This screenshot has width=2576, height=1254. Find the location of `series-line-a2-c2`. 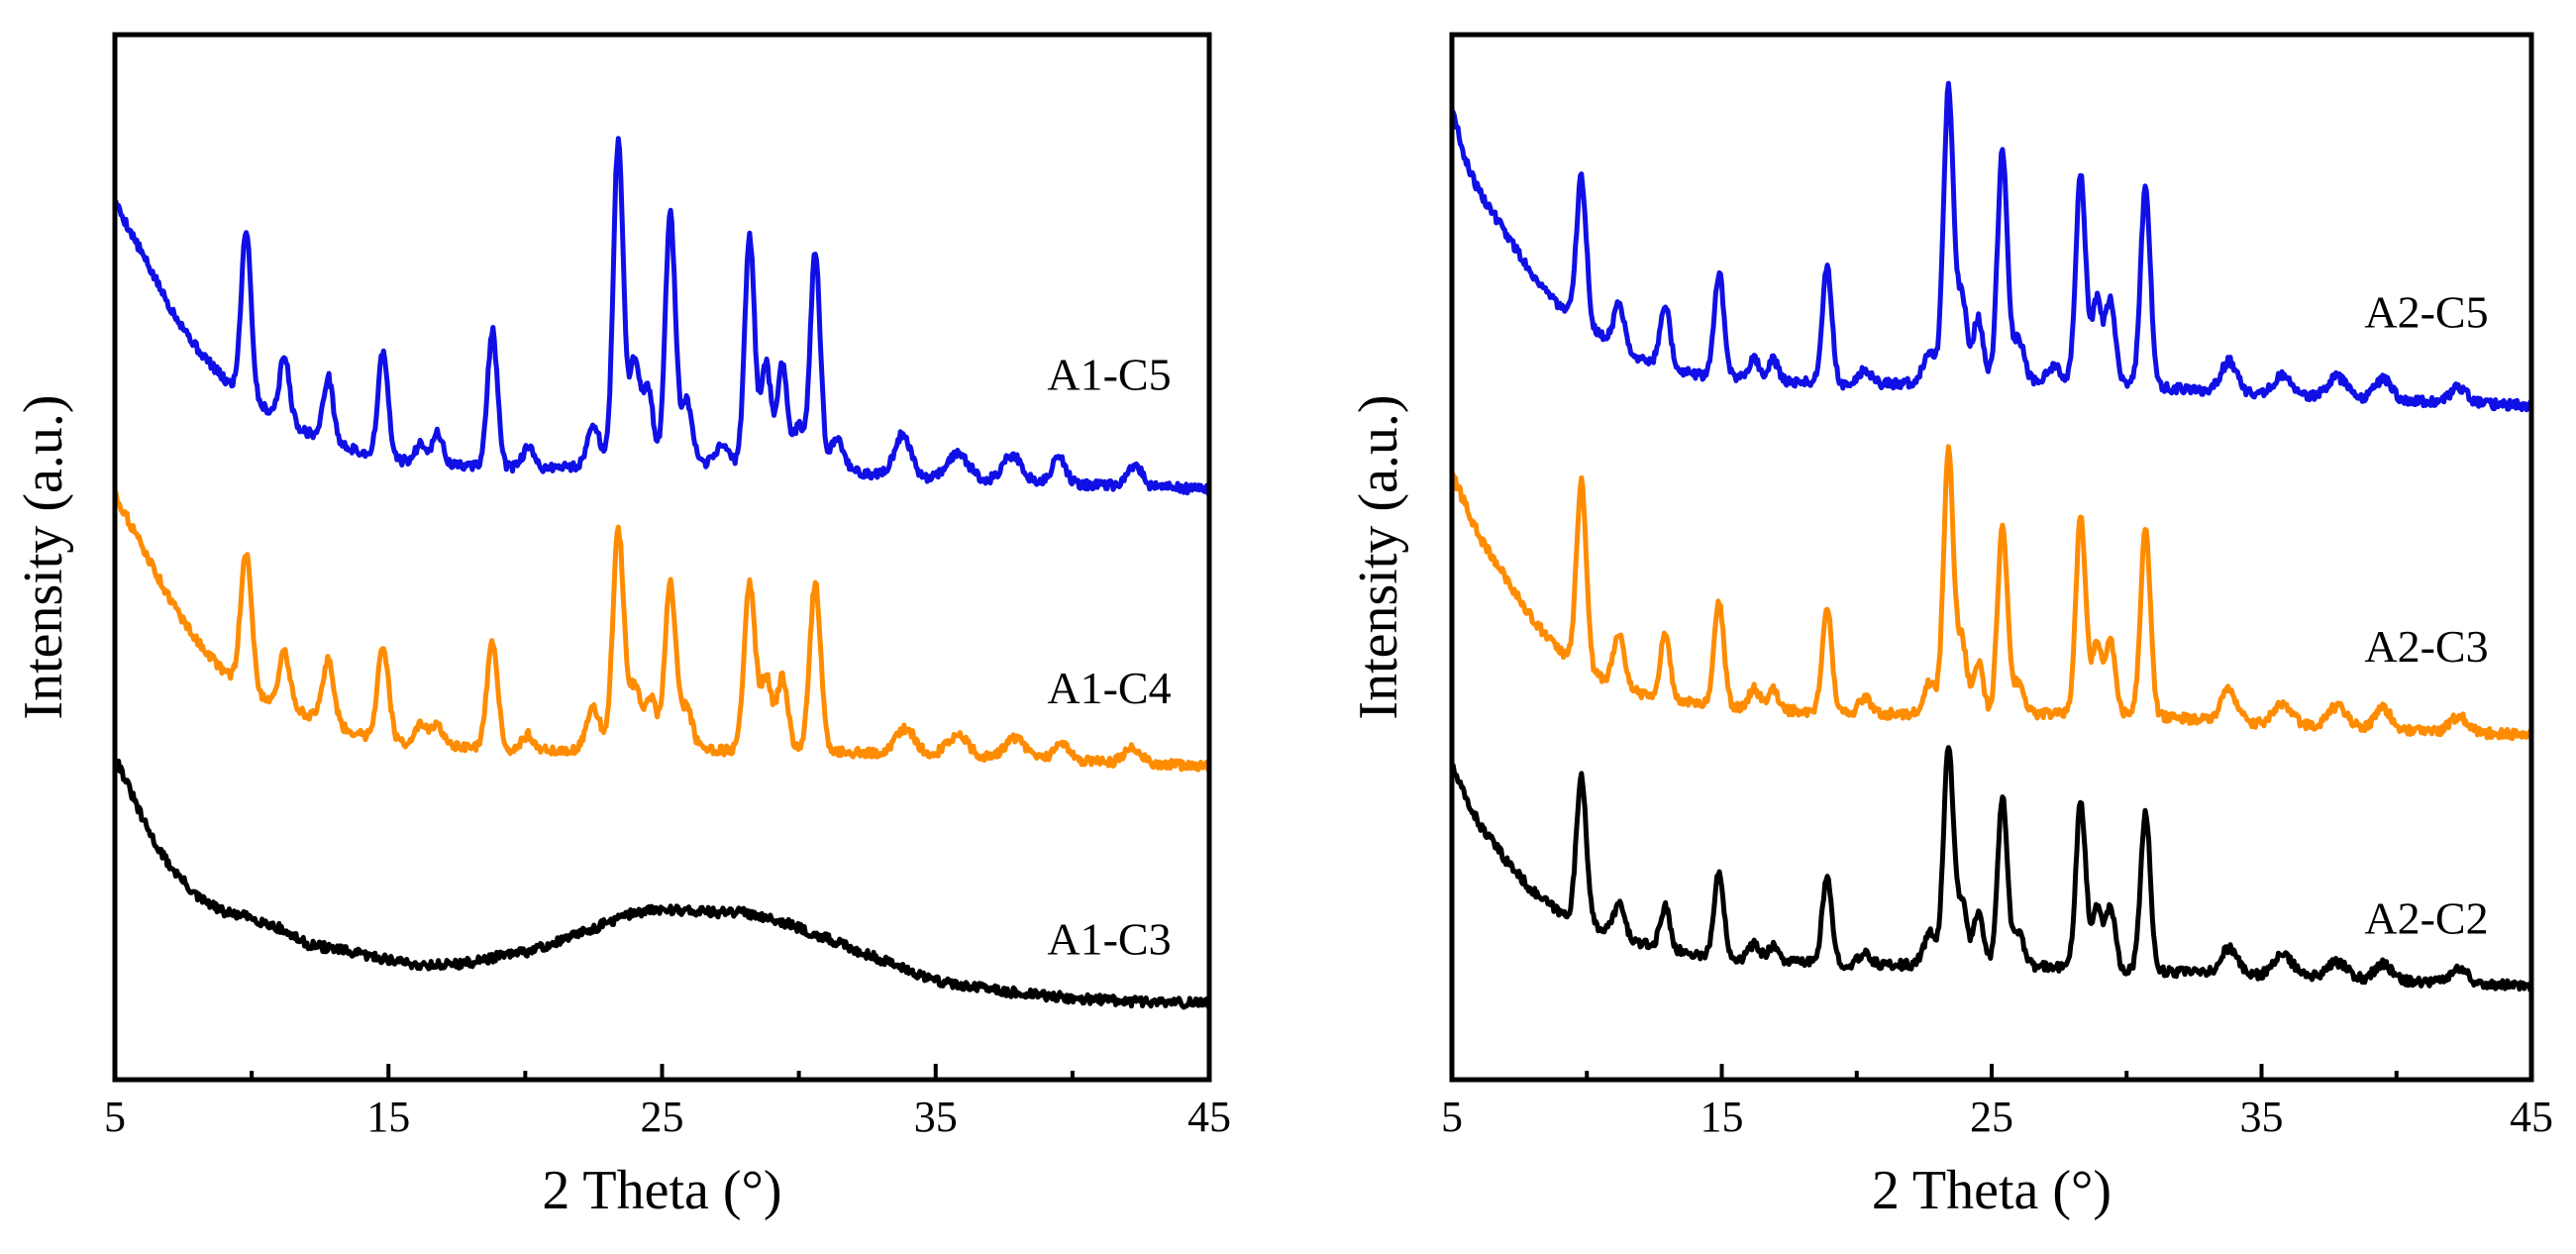

series-line-a2-c2 is located at coordinates (1991, 869).